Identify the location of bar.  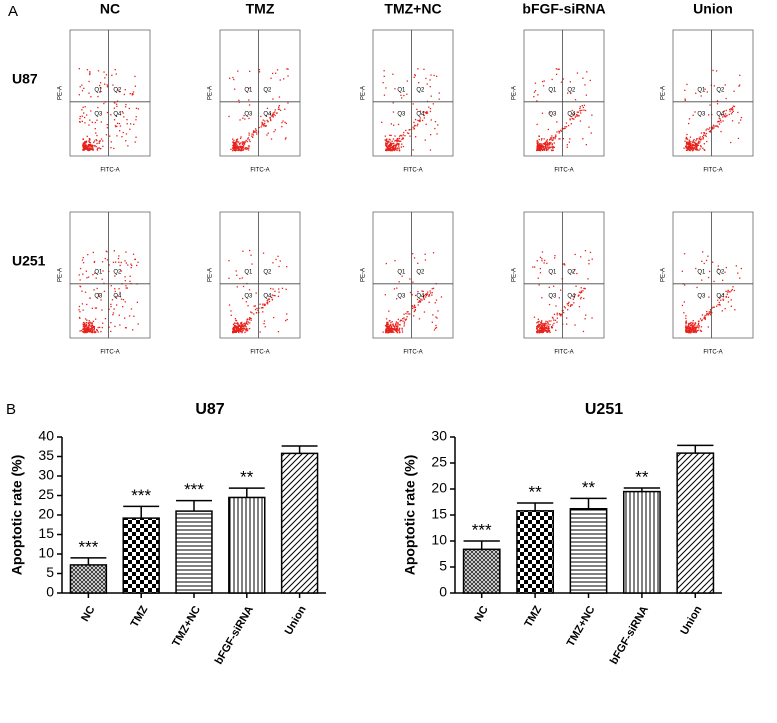
(141, 555).